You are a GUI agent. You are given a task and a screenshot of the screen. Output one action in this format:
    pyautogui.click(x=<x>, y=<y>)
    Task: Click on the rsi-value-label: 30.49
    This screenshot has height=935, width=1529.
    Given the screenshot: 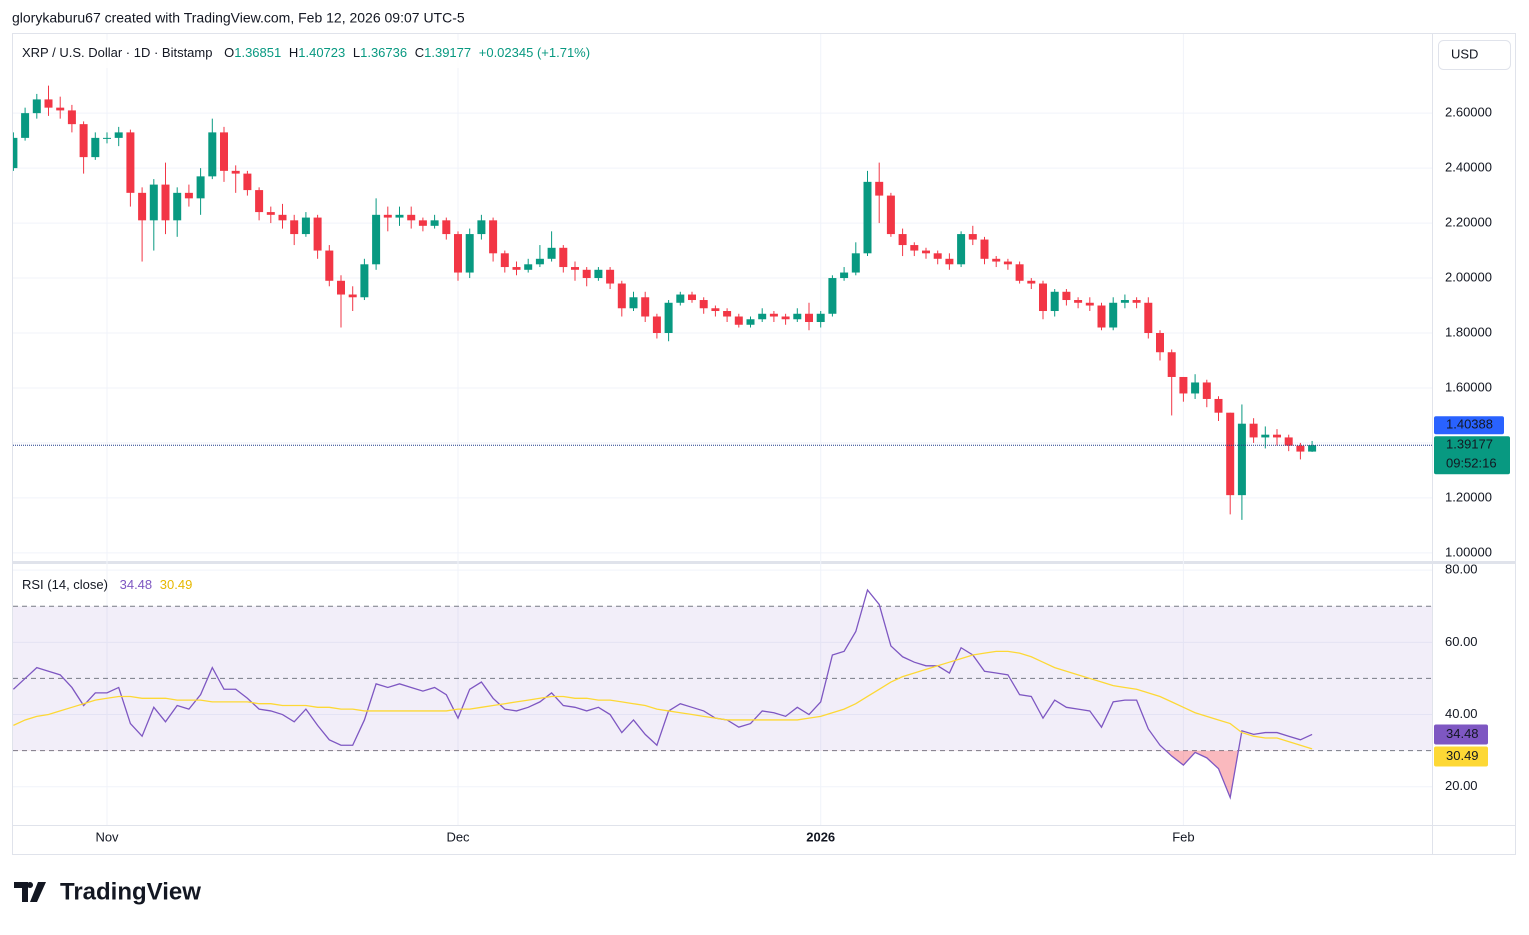 What is the action you would take?
    pyautogui.click(x=1462, y=755)
    